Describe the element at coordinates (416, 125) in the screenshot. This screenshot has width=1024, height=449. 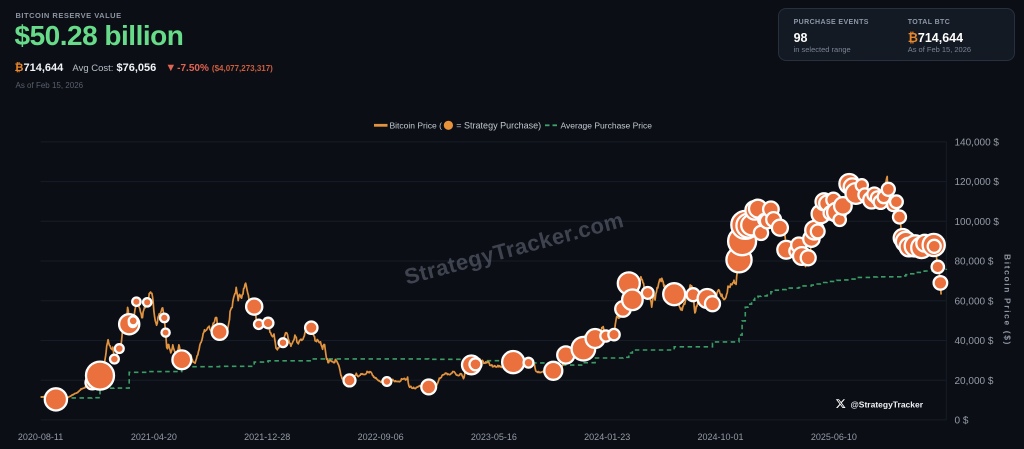
I see `svg-text: Bitcoin Price (` at that location.